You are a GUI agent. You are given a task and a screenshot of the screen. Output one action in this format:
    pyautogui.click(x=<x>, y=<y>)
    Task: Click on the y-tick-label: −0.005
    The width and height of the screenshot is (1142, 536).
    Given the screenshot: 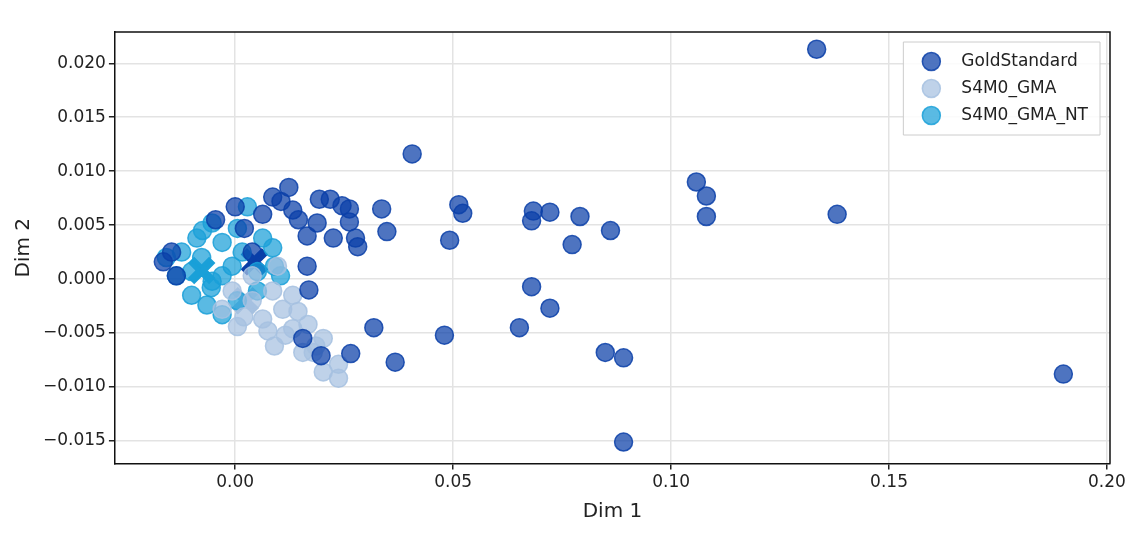 What is the action you would take?
    pyautogui.click(x=74, y=331)
    